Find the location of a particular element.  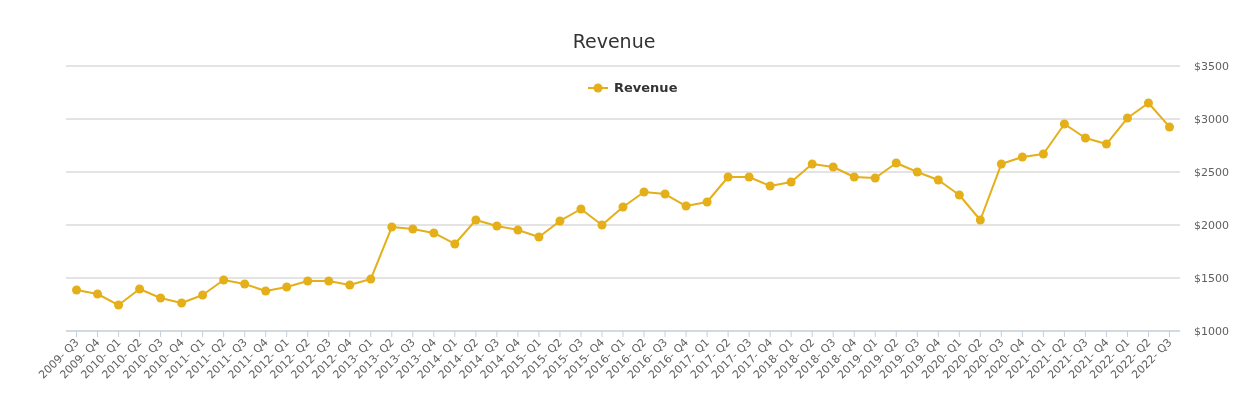

y-tick-label: $1500 is located at coordinates (1211, 278).